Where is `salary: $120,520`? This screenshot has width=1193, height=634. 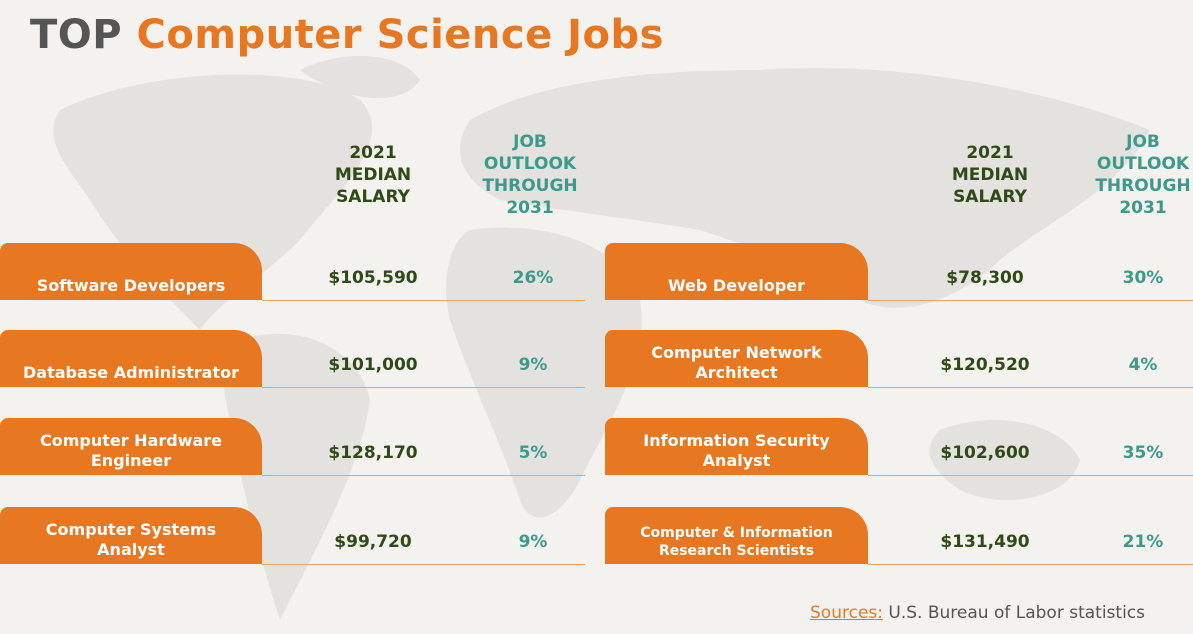 salary: $120,520 is located at coordinates (985, 365).